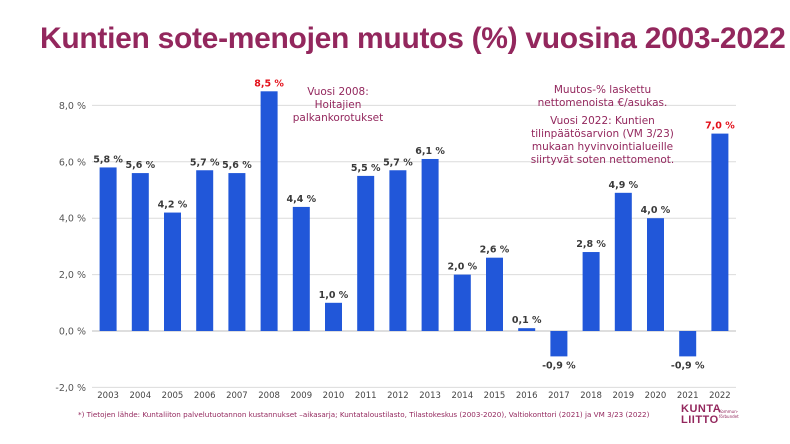 This screenshot has width=790, height=444. I want to click on data-label: 5,5 %, so click(366, 168).